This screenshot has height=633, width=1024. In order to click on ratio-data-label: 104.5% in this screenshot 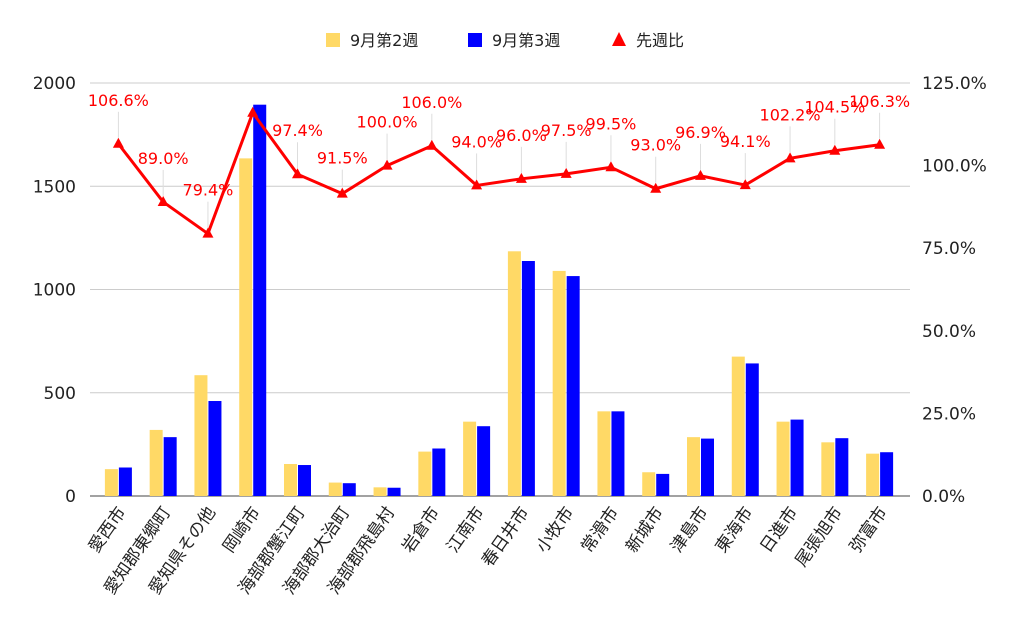, I will do `click(834, 107)`.